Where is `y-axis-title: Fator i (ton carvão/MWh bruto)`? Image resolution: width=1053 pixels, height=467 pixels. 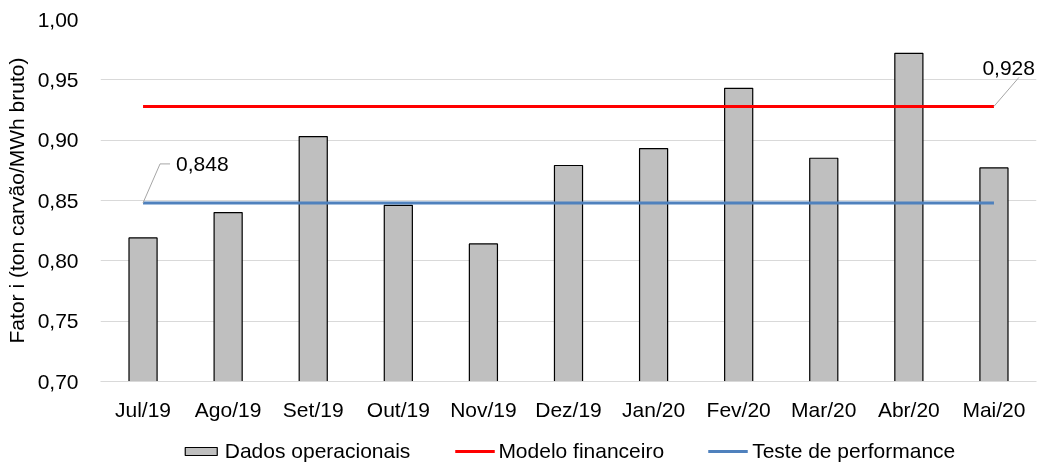 y-axis-title: Fator i (ton carvão/MWh bruto) is located at coordinates (16, 200).